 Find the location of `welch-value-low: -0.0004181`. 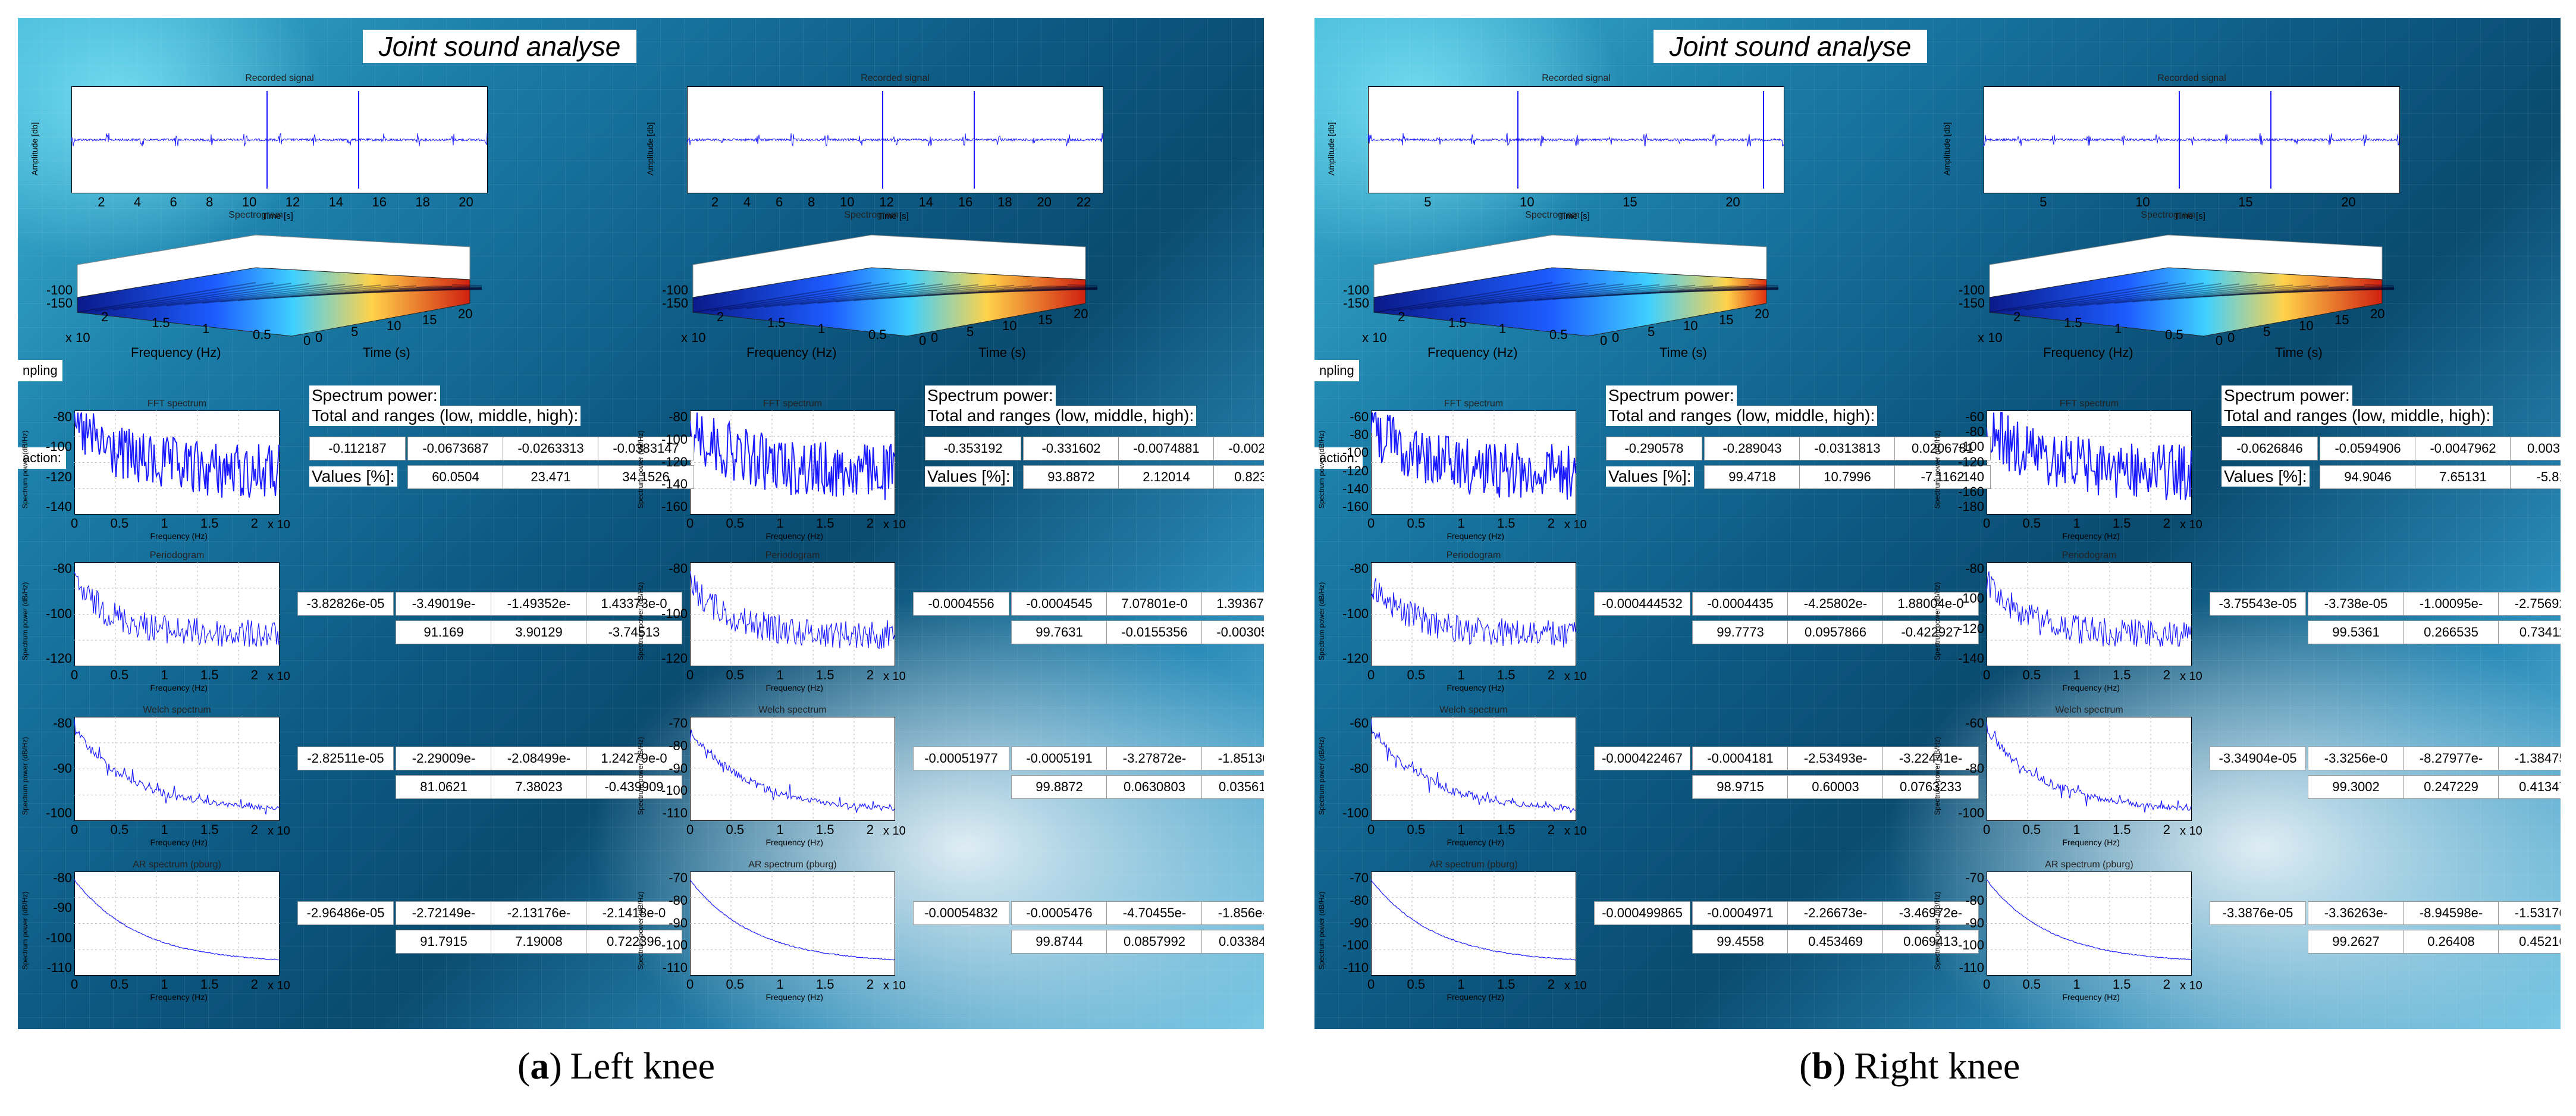

welch-value-low: -0.0004181 is located at coordinates (1740, 758).